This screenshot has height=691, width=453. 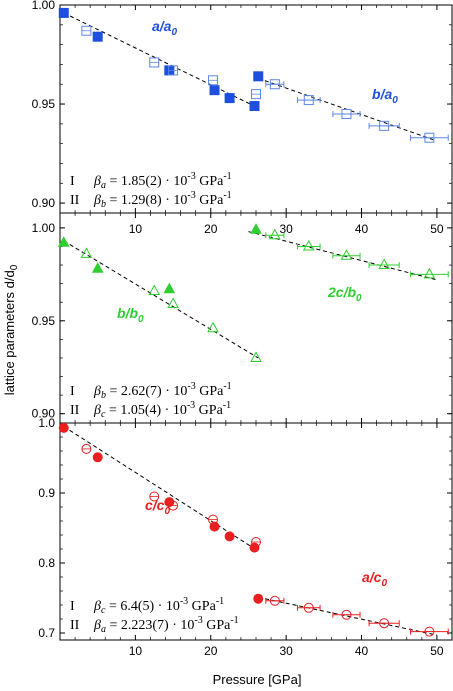 What do you see at coordinates (46, 423) in the screenshot?
I see `y-tick-label: 1.0` at bounding box center [46, 423].